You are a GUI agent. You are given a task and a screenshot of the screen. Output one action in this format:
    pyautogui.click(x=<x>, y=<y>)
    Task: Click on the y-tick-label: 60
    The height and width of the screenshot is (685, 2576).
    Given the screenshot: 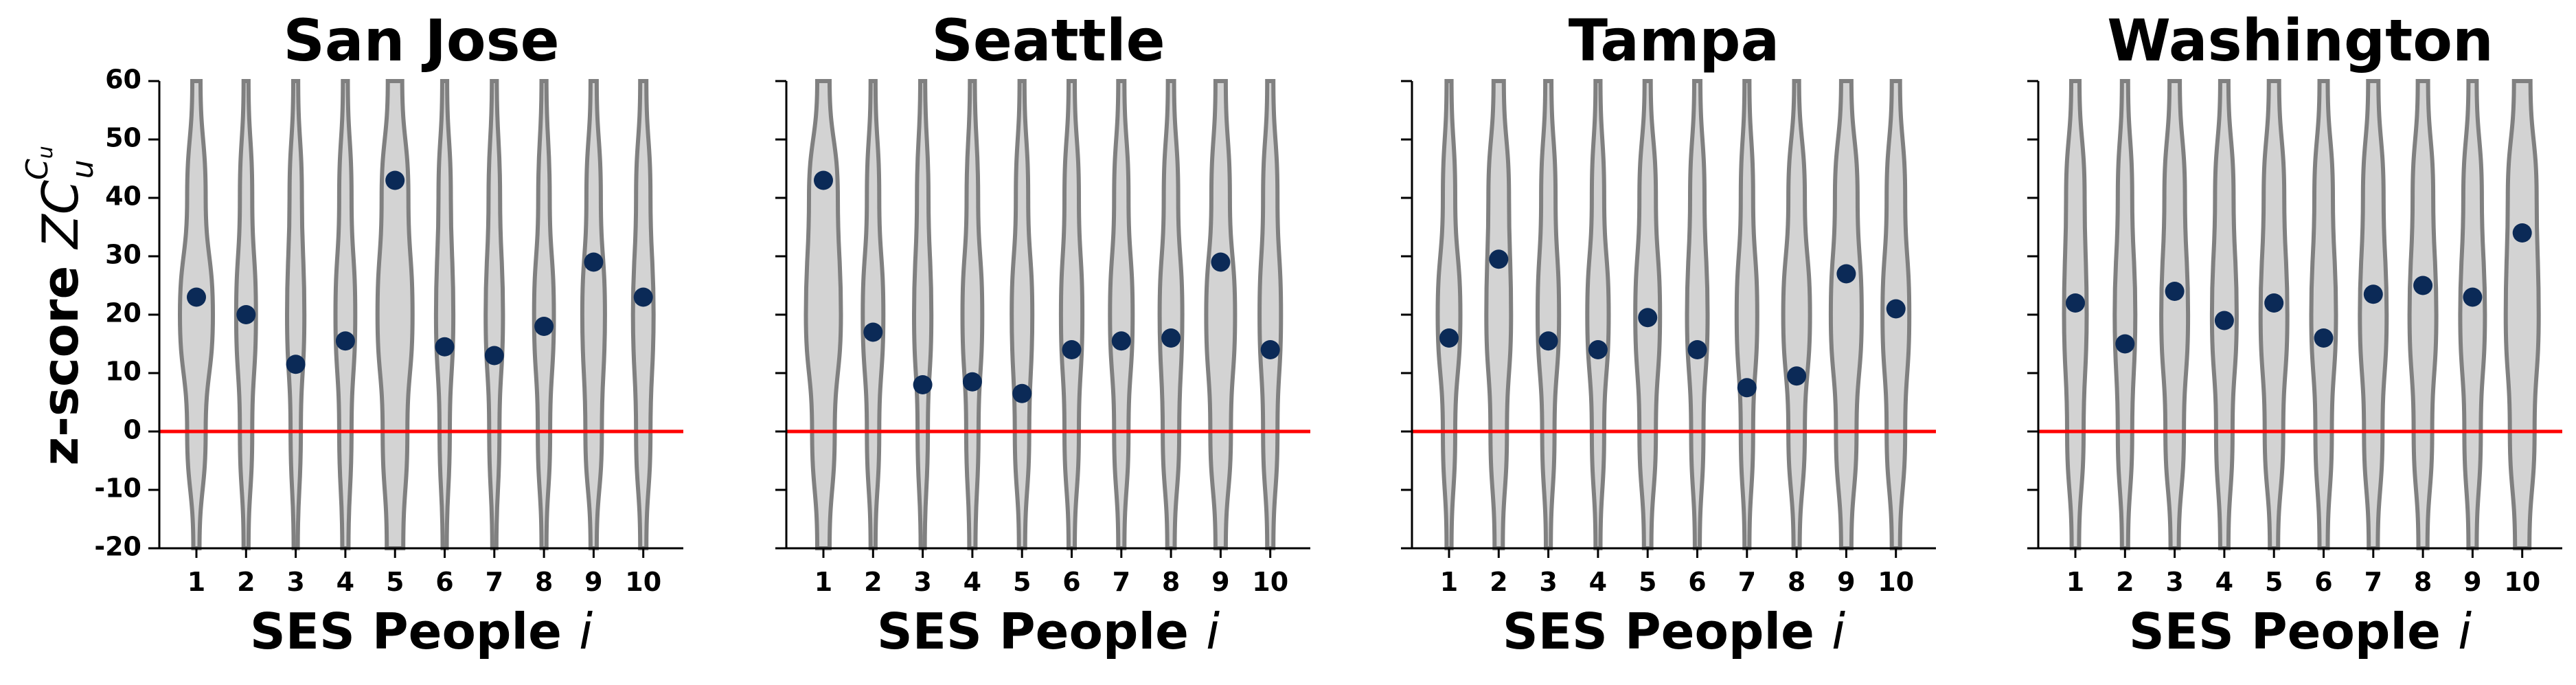 What is the action you would take?
    pyautogui.click(x=123, y=80)
    